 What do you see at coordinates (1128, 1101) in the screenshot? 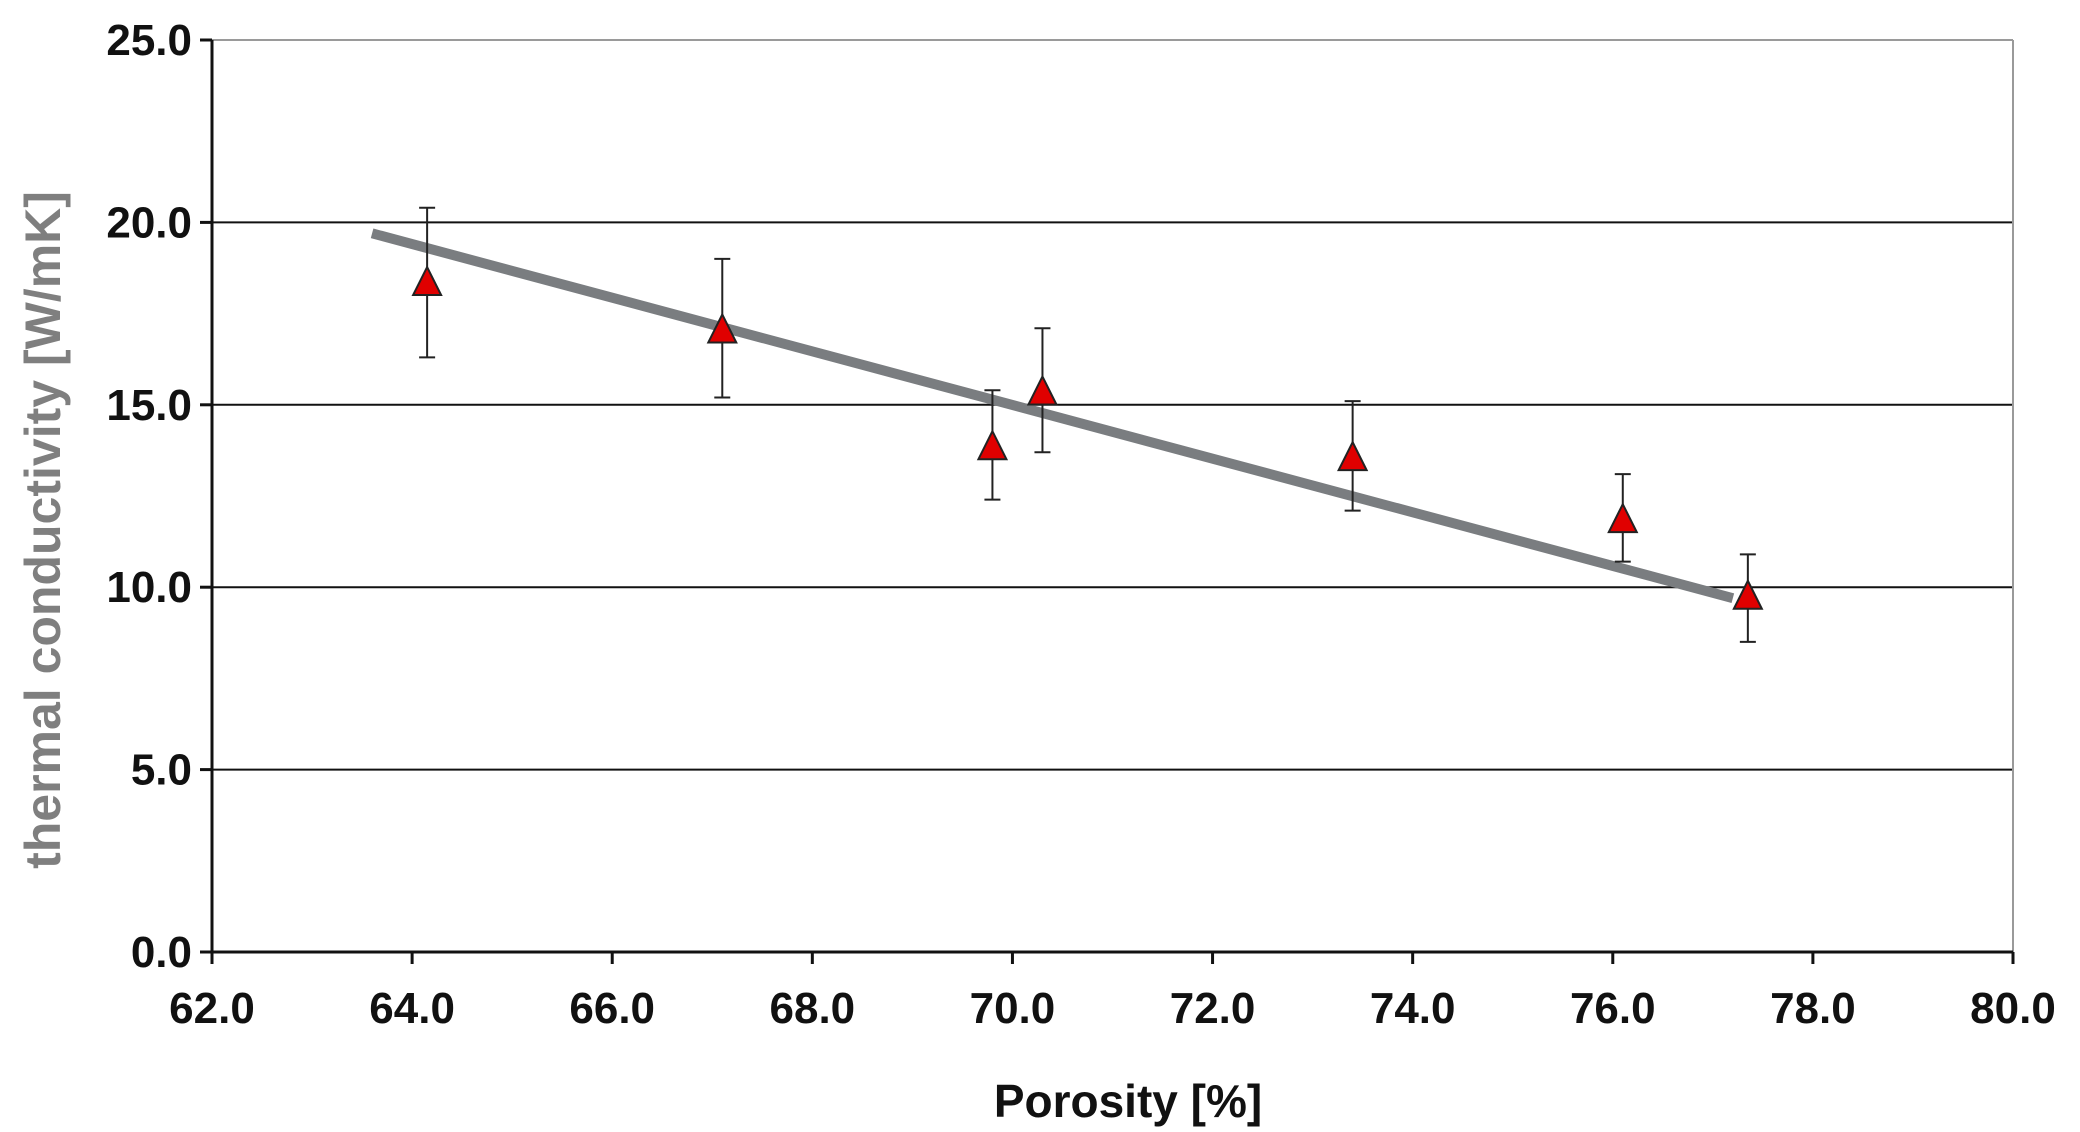
I see `x-axis-title: Porosity [%]` at bounding box center [1128, 1101].